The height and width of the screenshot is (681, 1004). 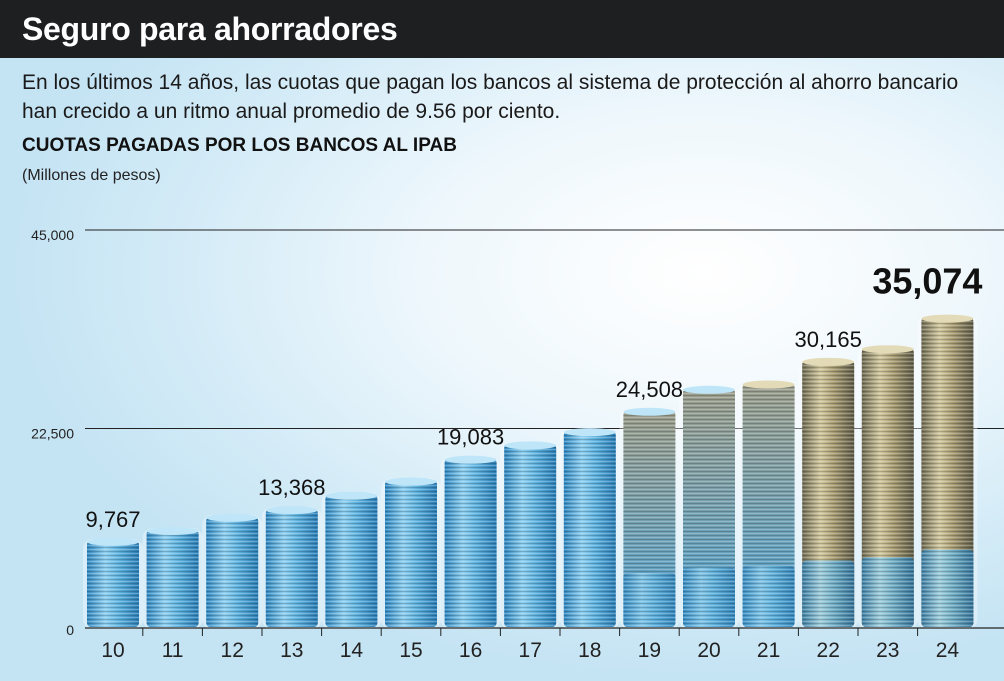 I want to click on x-tick-label: 14, so click(x=352, y=650).